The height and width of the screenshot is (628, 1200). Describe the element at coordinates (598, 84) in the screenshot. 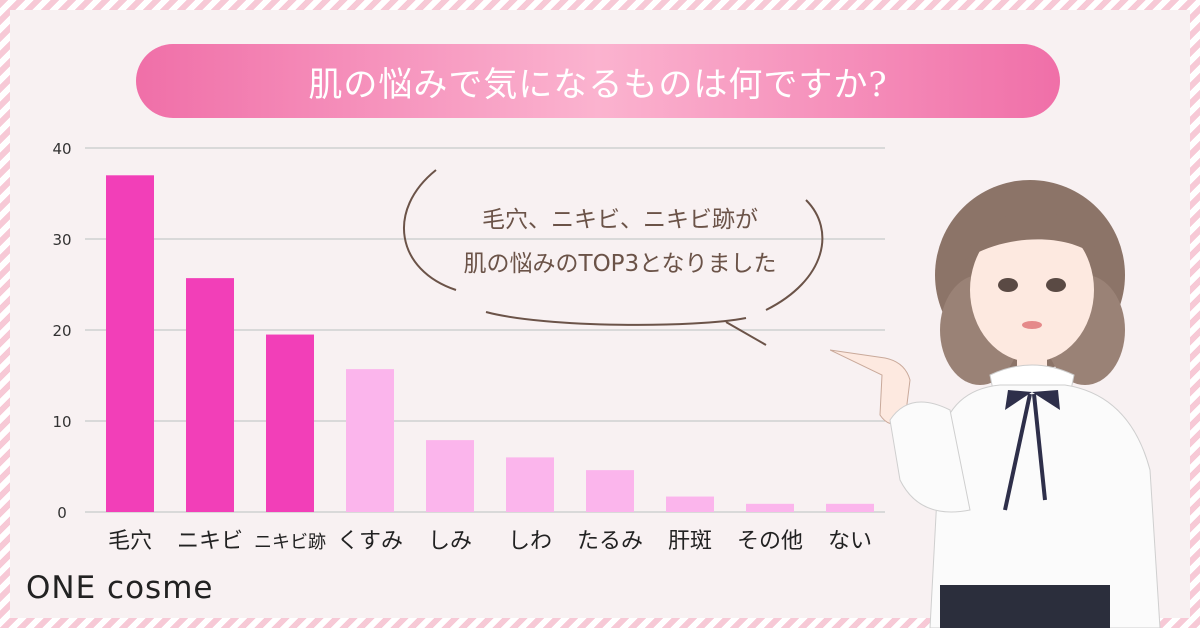

I see `chart-title: 肌の悩みで気になるものは何ですか?` at that location.